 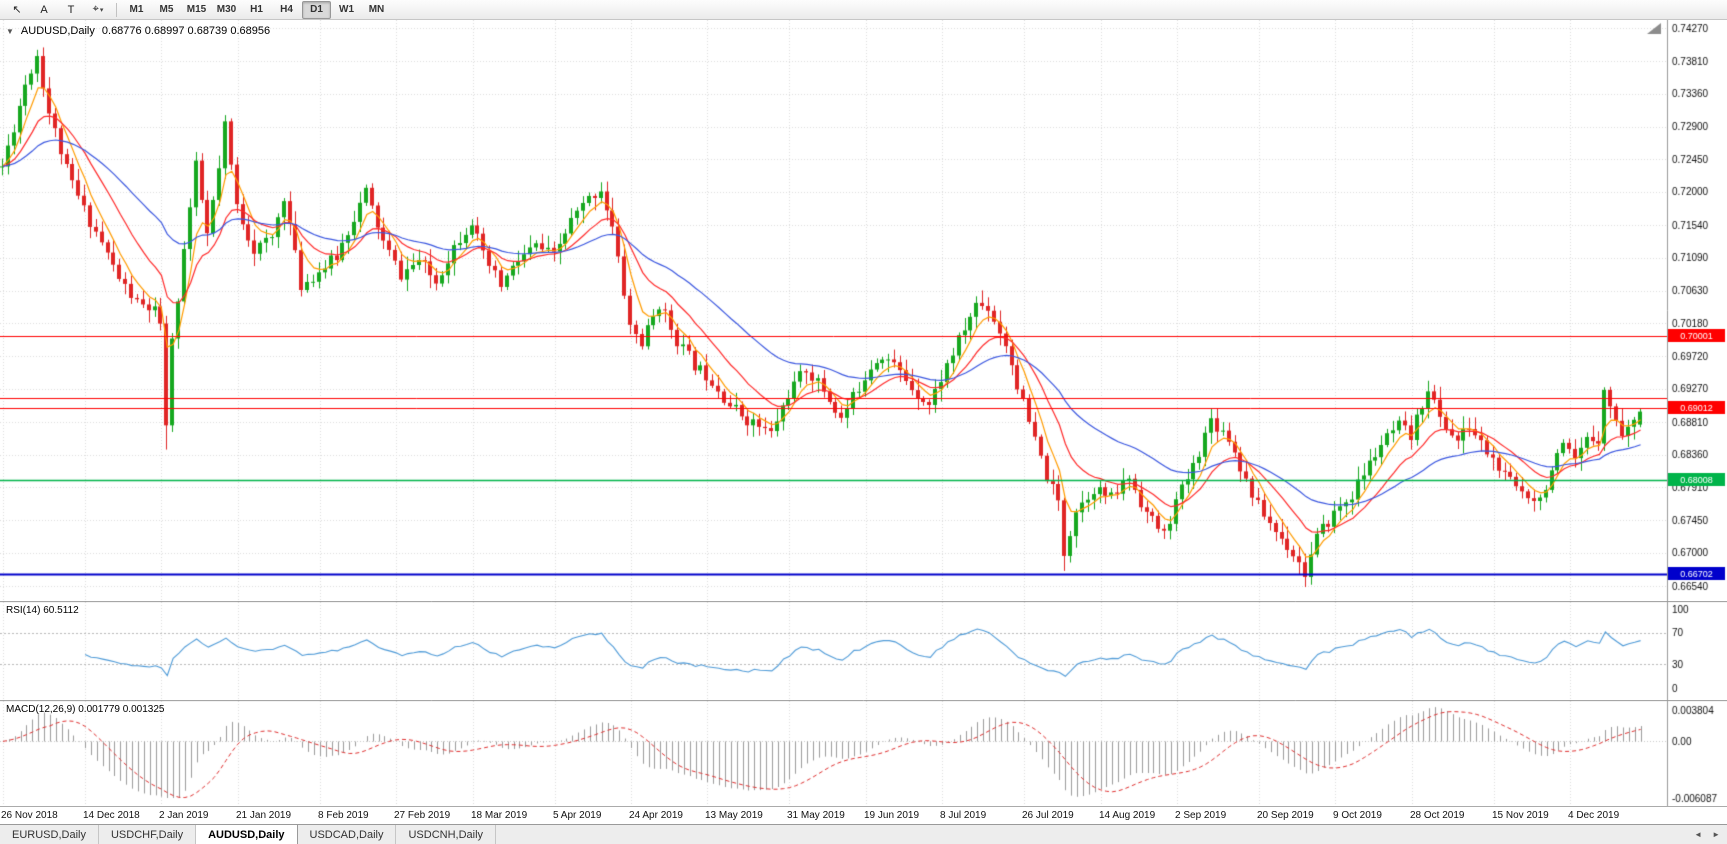 I want to click on rsi-indicator-canvas, so click(x=863, y=650).